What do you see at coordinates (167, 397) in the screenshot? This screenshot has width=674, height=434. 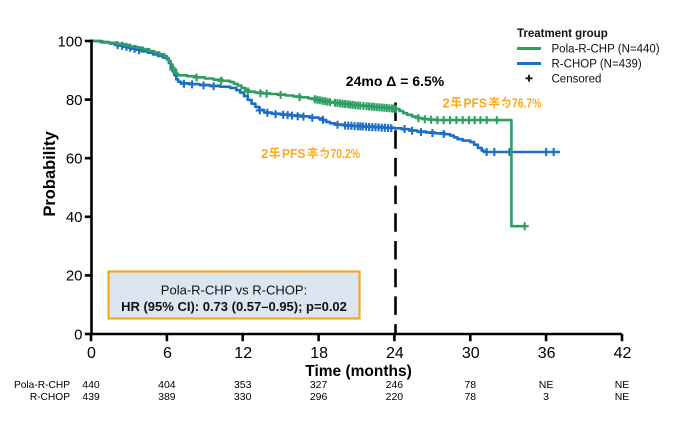 I see `svg-text: 389` at bounding box center [167, 397].